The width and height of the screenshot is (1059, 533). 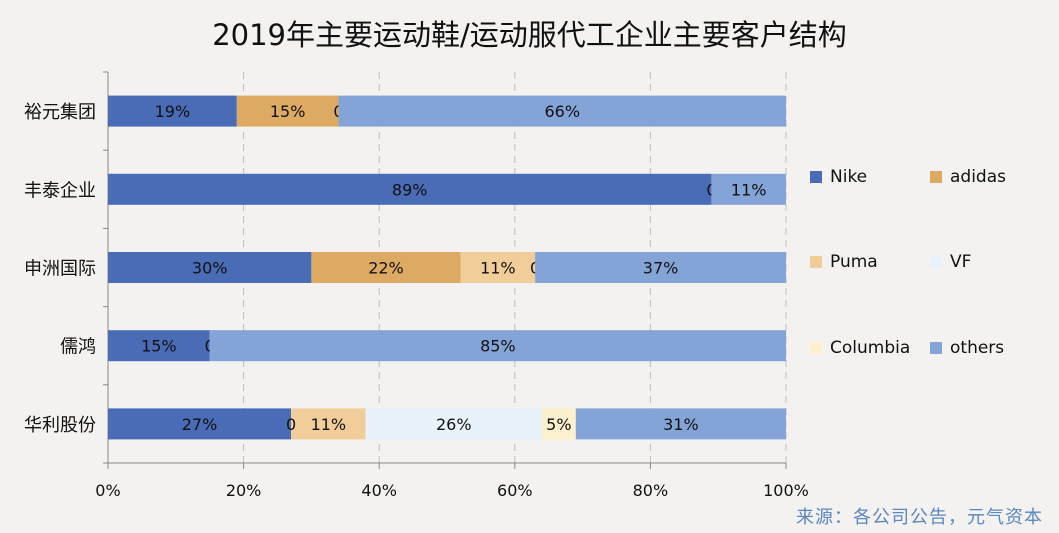 What do you see at coordinates (978, 177) in the screenshot?
I see `legend-label: adidas` at bounding box center [978, 177].